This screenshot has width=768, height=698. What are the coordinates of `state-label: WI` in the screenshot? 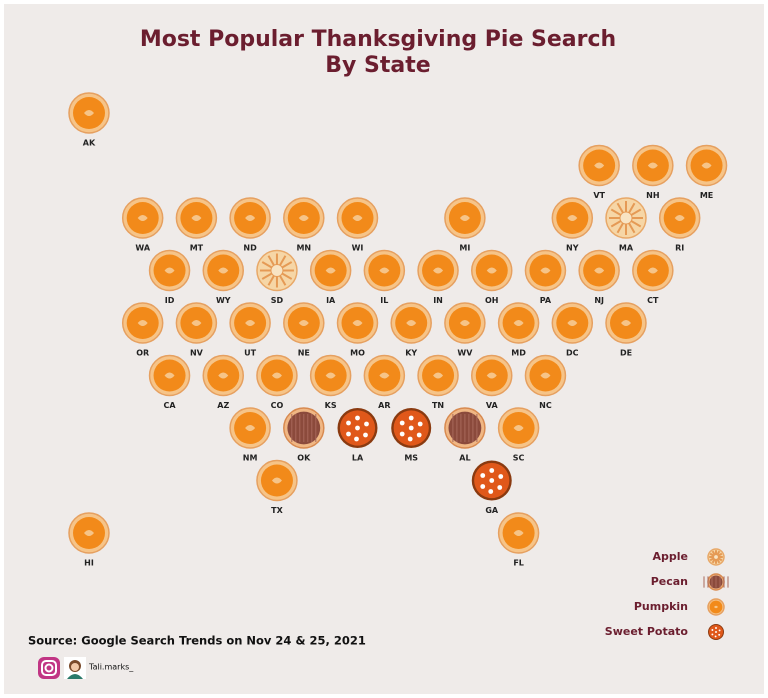 It's located at (358, 248).